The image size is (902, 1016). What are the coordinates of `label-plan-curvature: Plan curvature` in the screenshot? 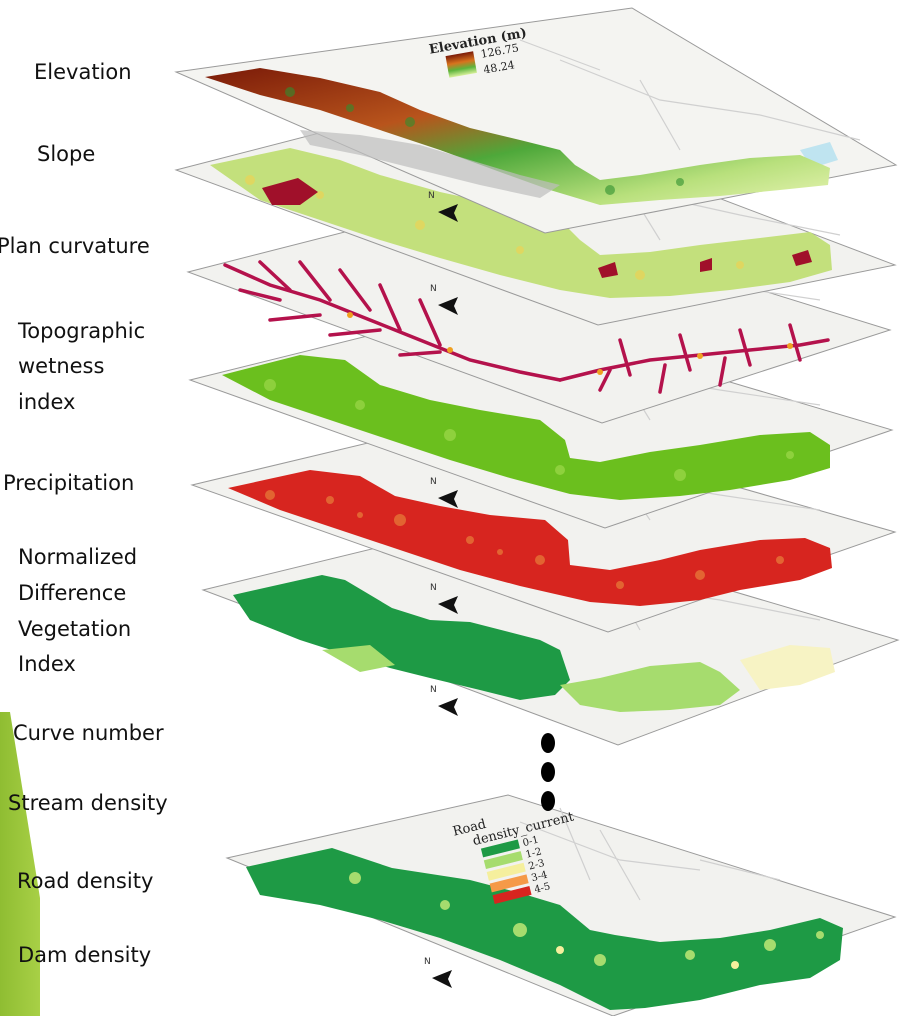 It's located at (75, 246).